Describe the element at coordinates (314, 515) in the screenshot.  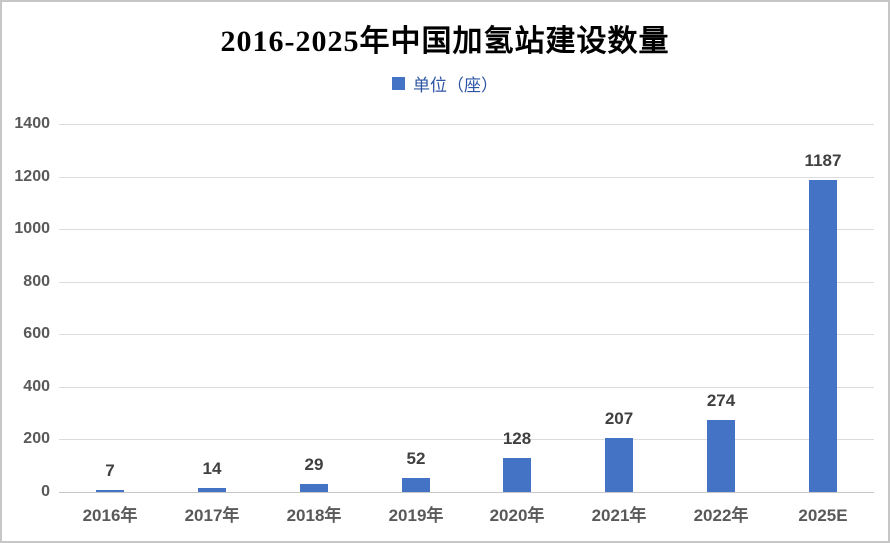
I see `x-tick-label: 2018年` at that location.